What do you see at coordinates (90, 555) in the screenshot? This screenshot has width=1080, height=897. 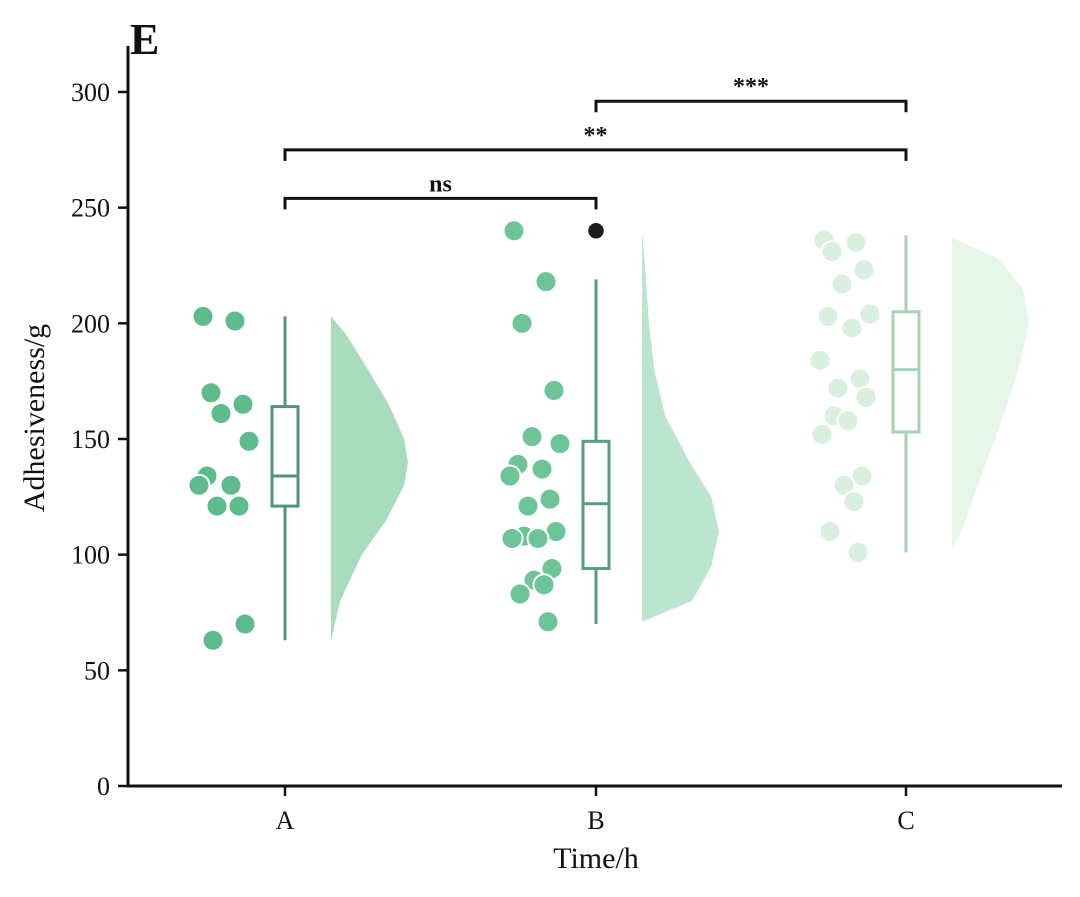 I see `y-tick-label: 100` at bounding box center [90, 555].